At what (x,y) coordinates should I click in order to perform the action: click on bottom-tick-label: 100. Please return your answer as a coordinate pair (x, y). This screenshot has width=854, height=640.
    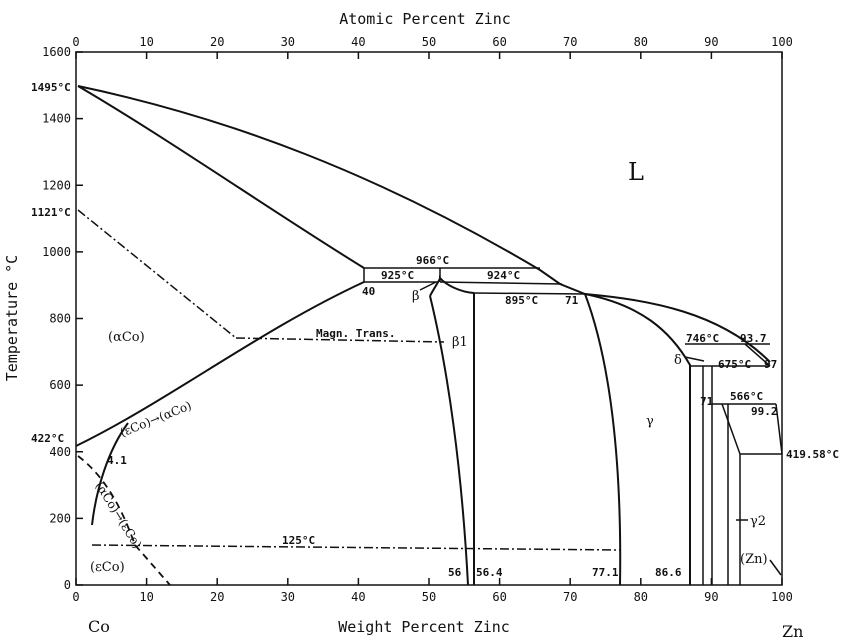
    Looking at the image, I should click on (782, 597).